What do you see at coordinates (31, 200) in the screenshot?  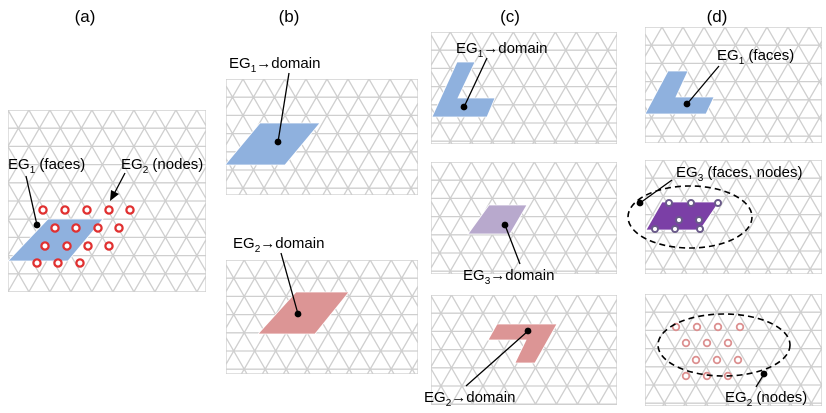 I see `leader-a-eg1-line` at bounding box center [31, 200].